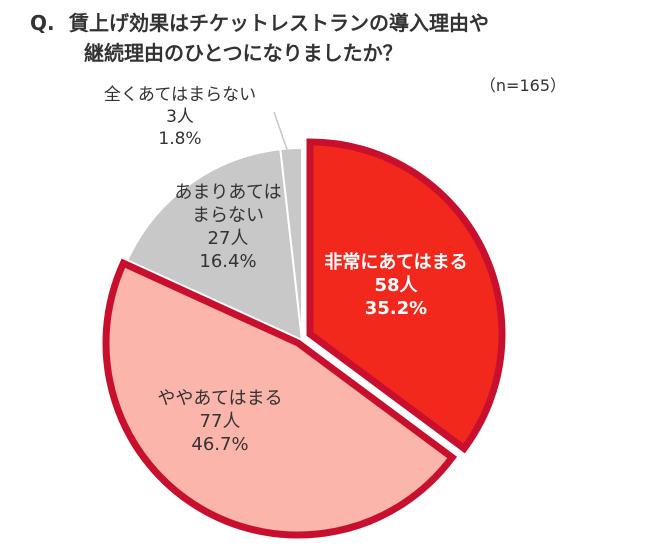 The height and width of the screenshot is (551, 650). Describe the element at coordinates (522, 85) in the screenshot. I see `sample-size-note: （n=165）` at that location.